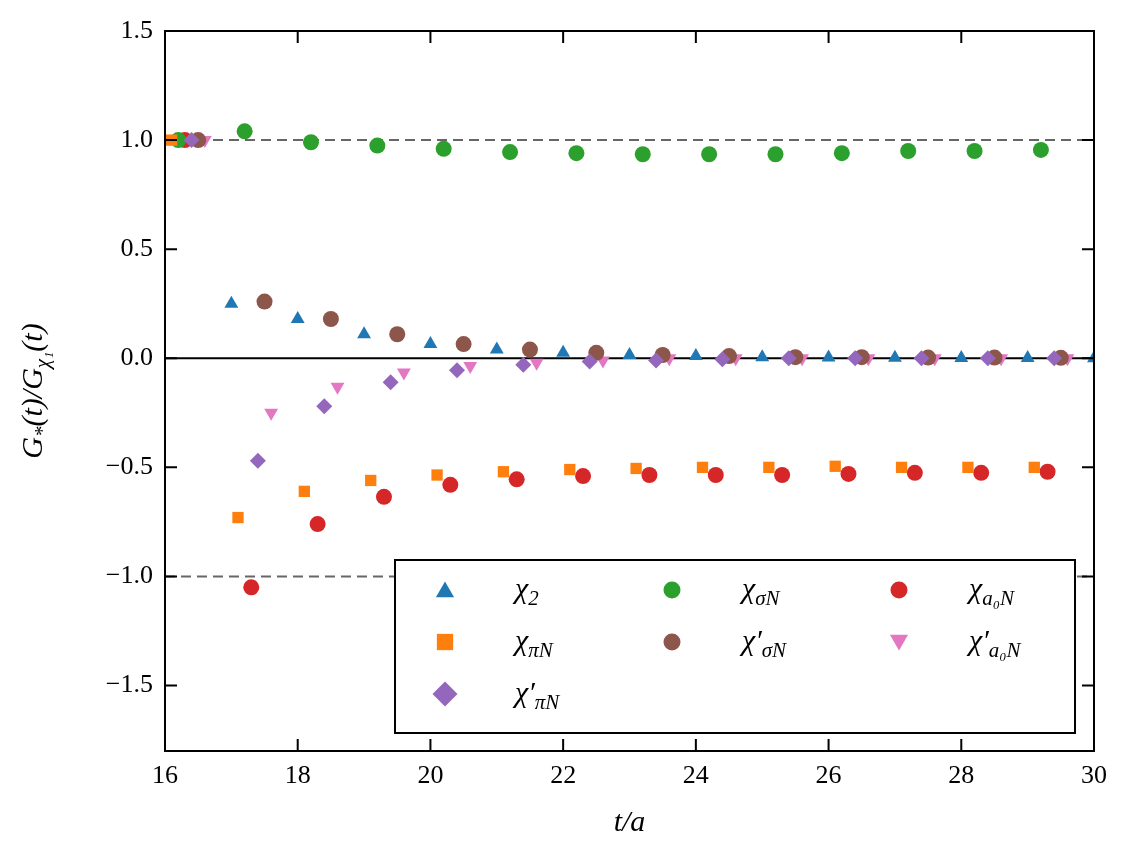  Describe the element at coordinates (136, 248) in the screenshot. I see `y-tick-label: 0.5` at that location.